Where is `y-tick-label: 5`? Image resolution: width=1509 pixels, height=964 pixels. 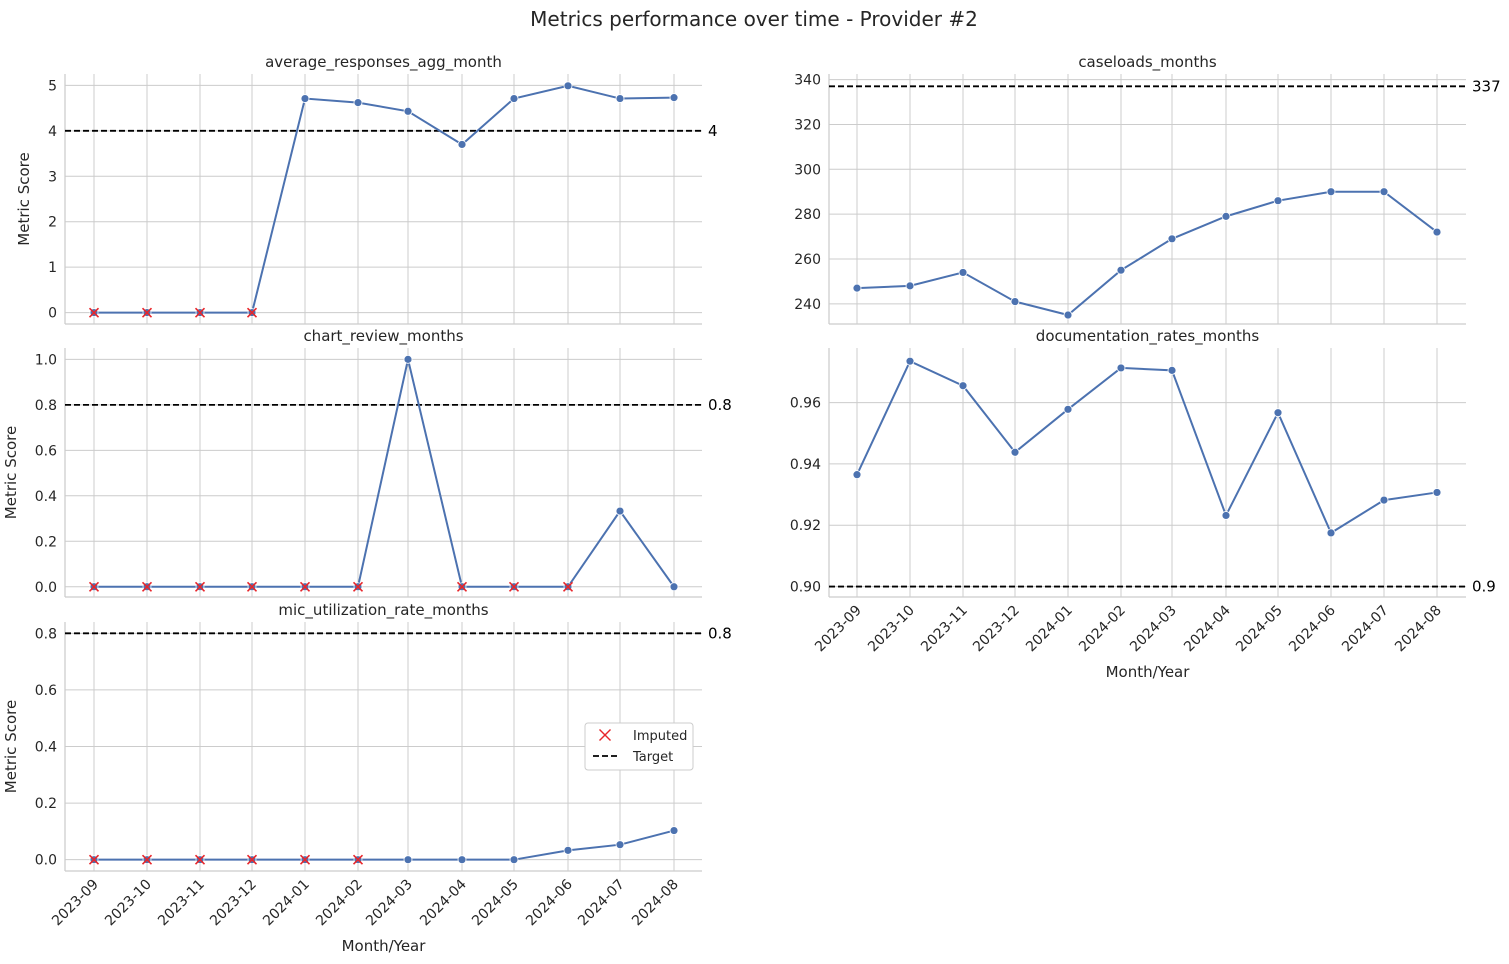 y-tick-label: 5 is located at coordinates (52, 86).